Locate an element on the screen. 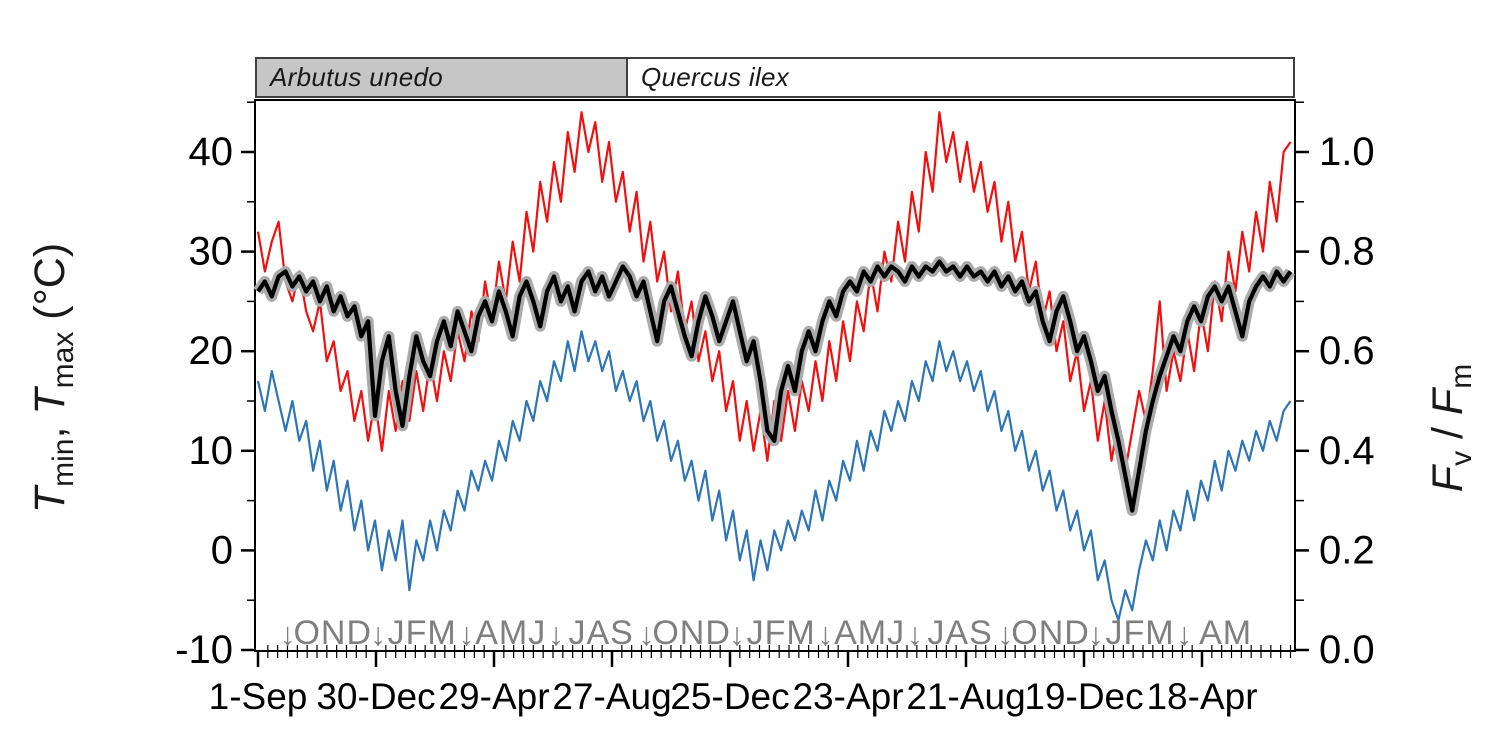 The width and height of the screenshot is (1508, 737). left-axis-title: Tmin, Tmax (°C) is located at coordinates (53, 378).